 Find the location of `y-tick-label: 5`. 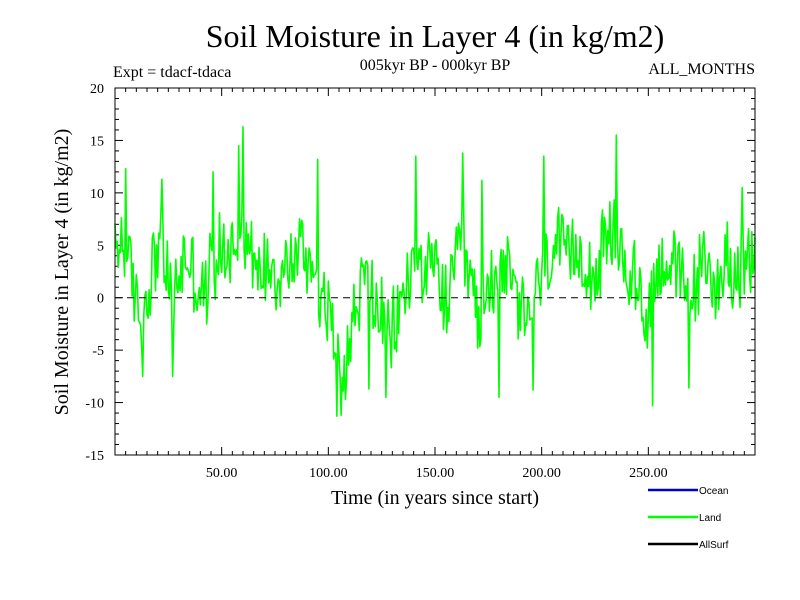

y-tick-label: 5 is located at coordinates (100, 246).